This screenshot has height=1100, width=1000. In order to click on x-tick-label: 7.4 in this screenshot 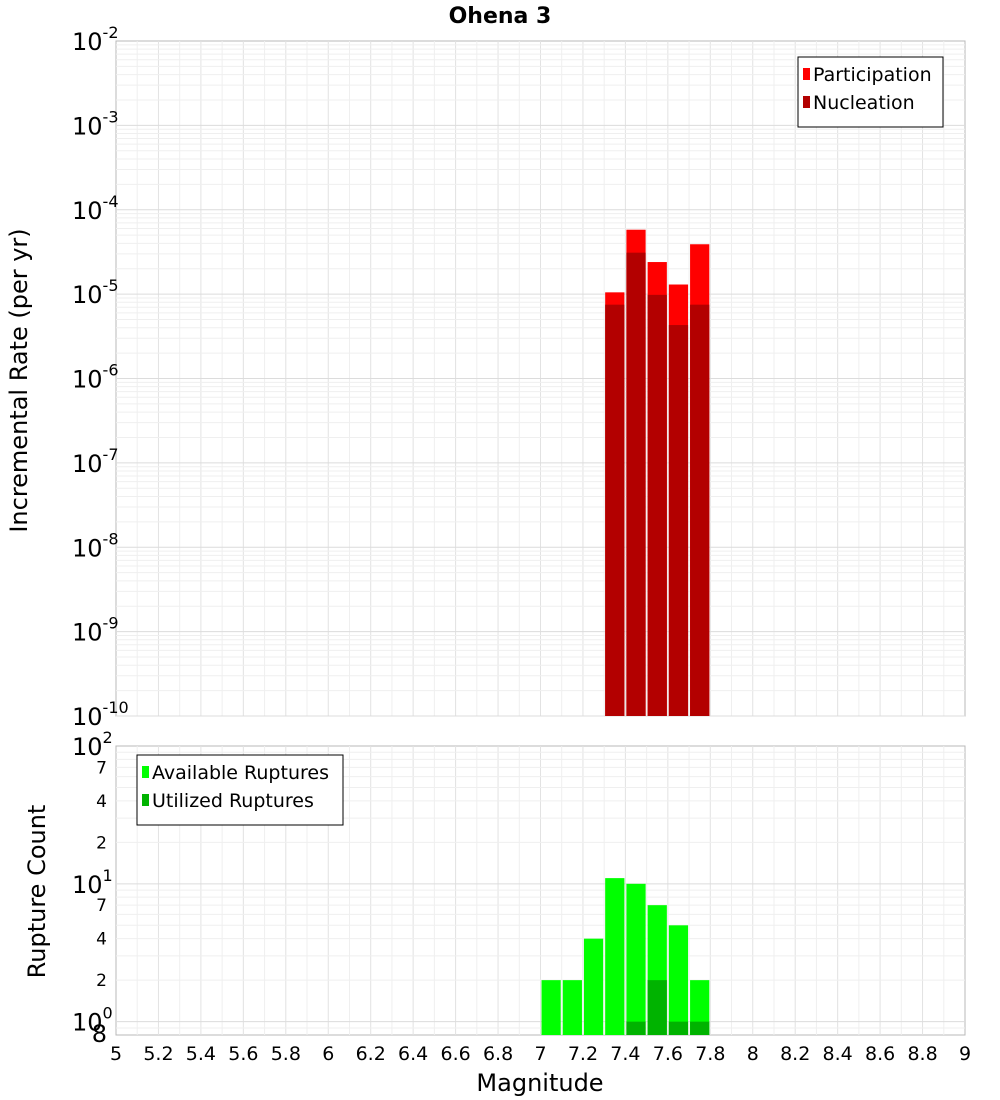, I will do `click(625, 1054)`.